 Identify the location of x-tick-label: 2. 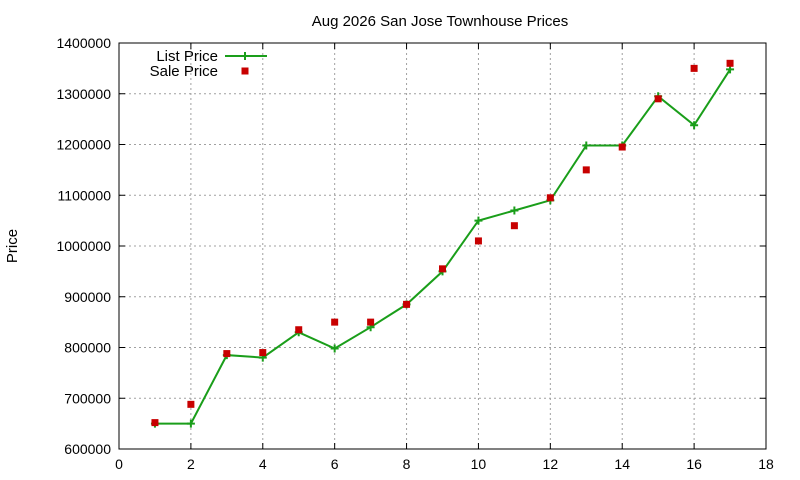
(191, 464).